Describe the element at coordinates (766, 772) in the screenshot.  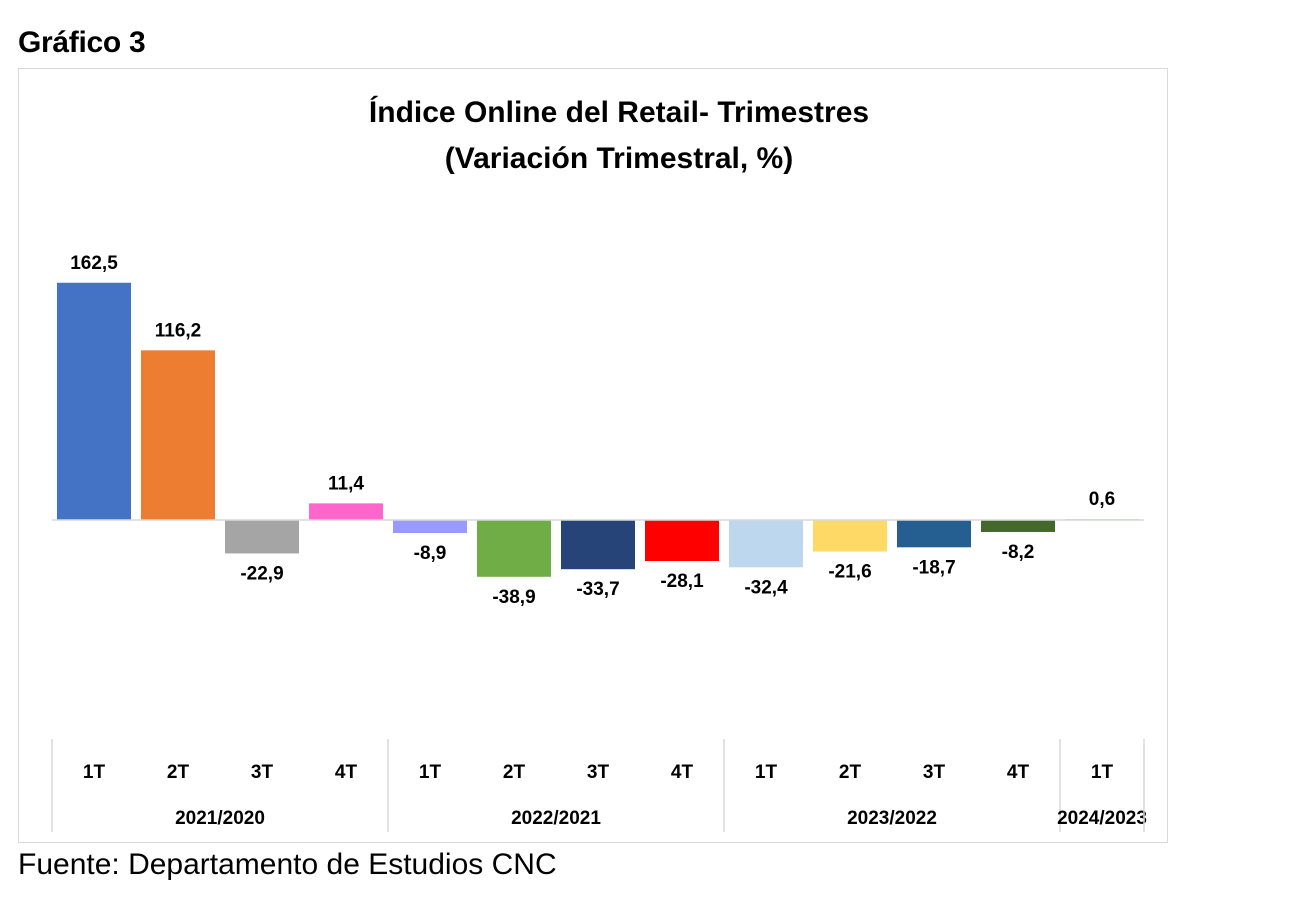
I see `tick-label-9: 1T` at that location.